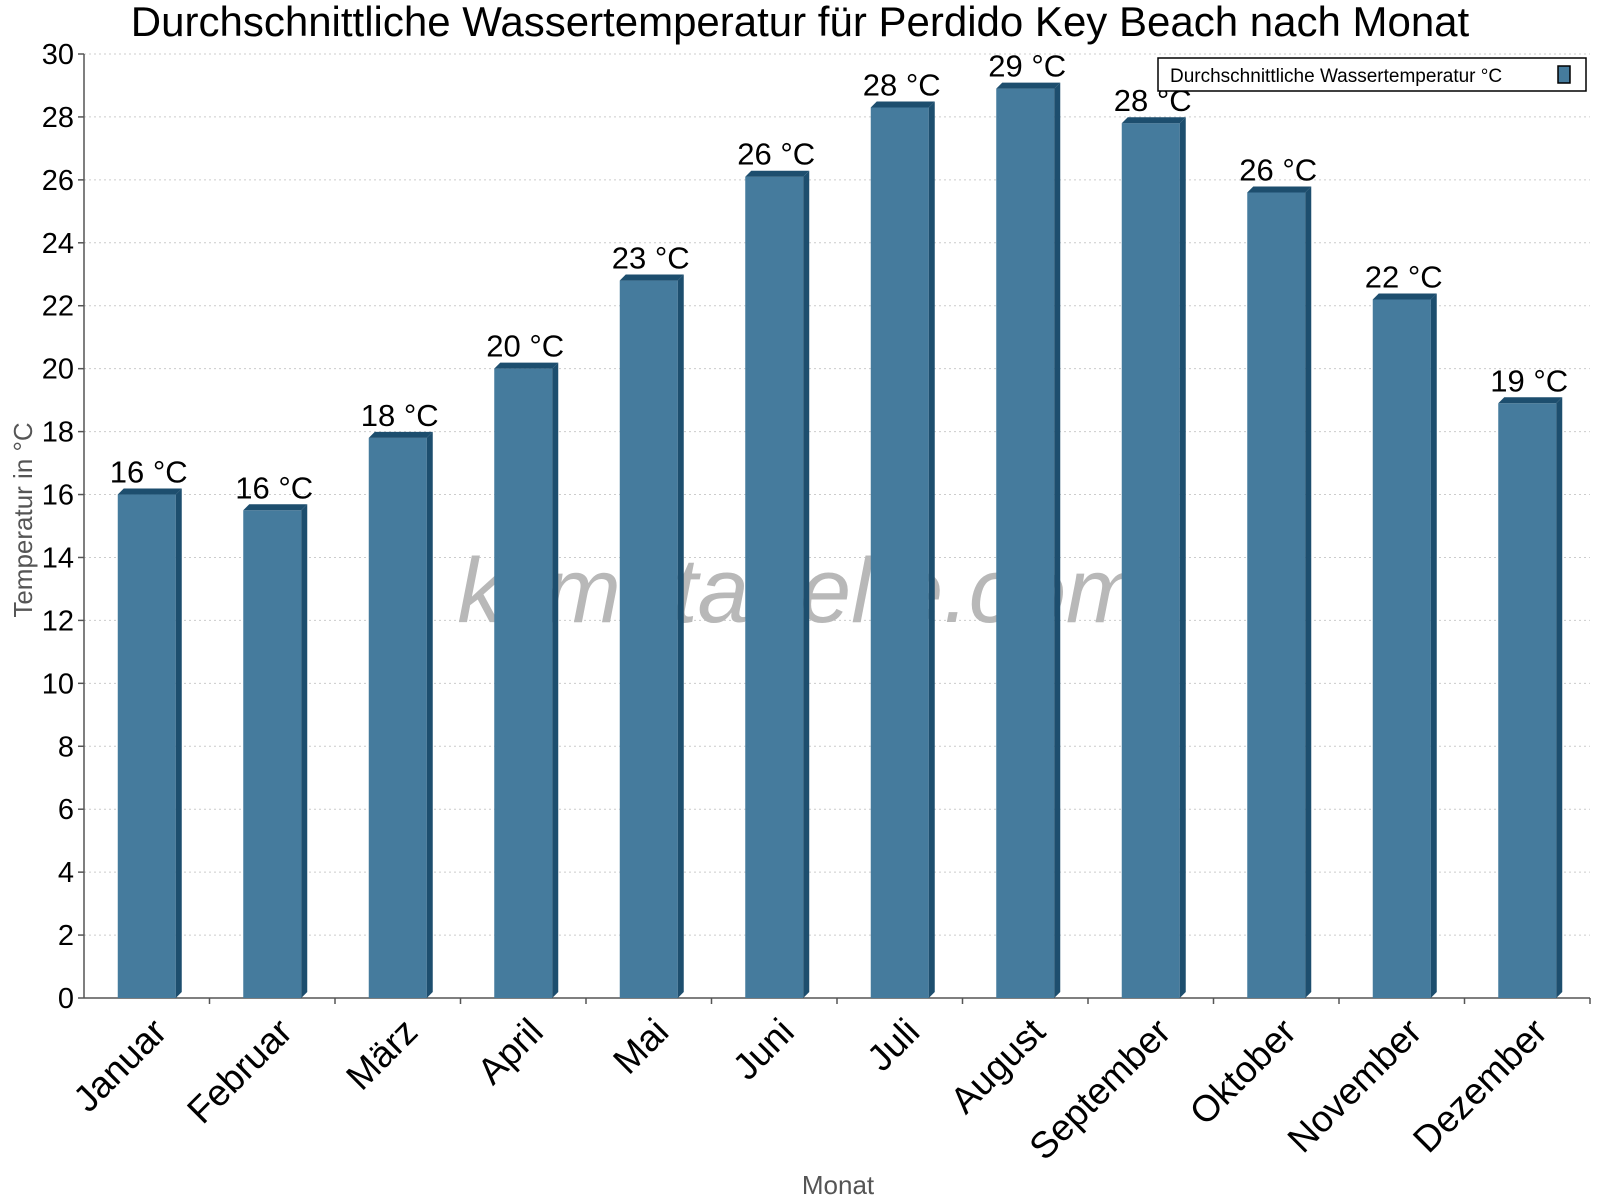 The height and width of the screenshot is (1200, 1600). What do you see at coordinates (66, 936) in the screenshot?
I see `y-tick-label: 2` at bounding box center [66, 936].